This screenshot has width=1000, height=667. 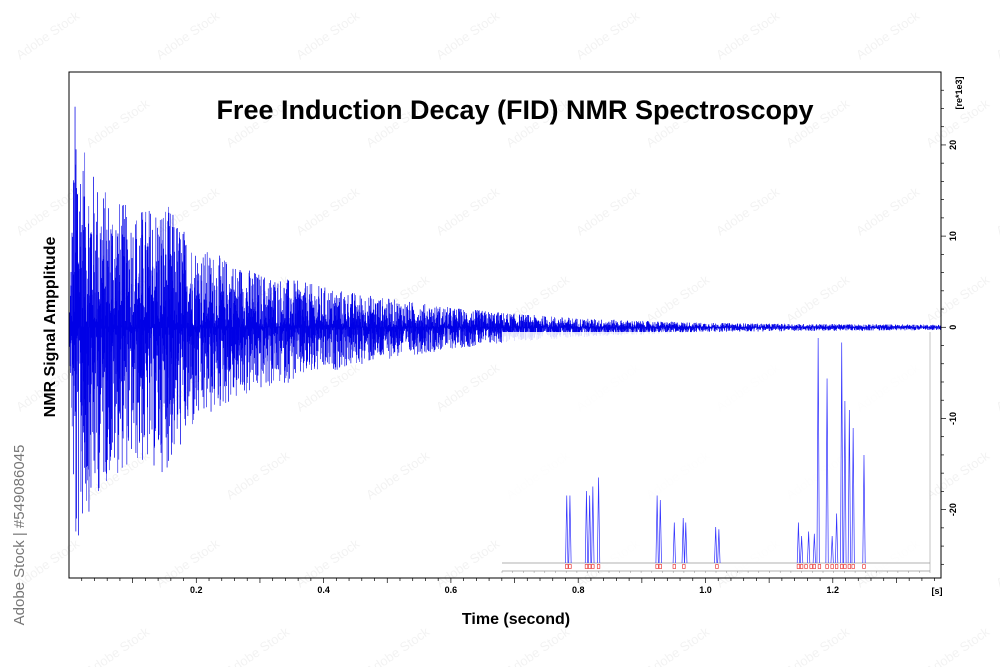 What do you see at coordinates (833, 590) in the screenshot?
I see `x-tick-label: 1.2` at bounding box center [833, 590].